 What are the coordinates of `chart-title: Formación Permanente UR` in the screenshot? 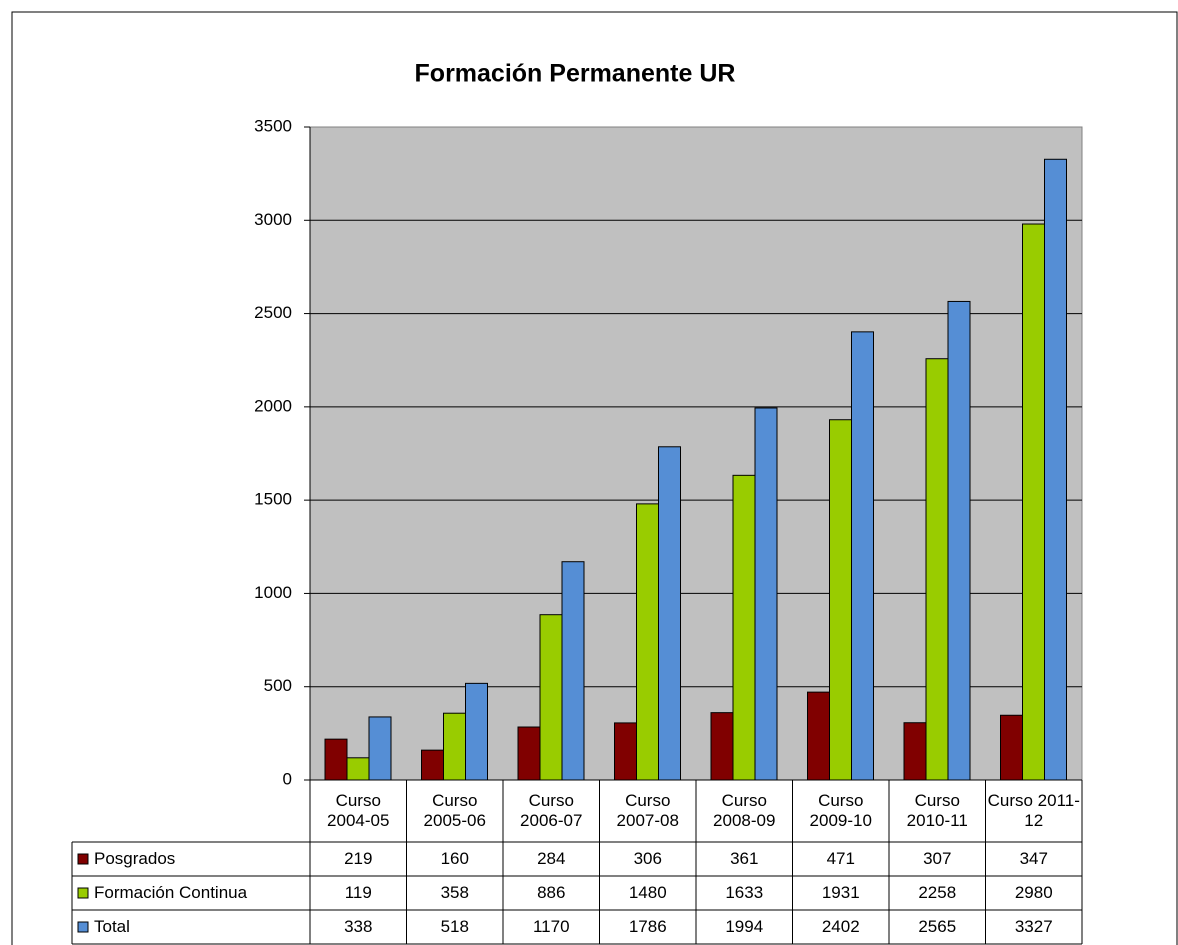 It's located at (575, 74).